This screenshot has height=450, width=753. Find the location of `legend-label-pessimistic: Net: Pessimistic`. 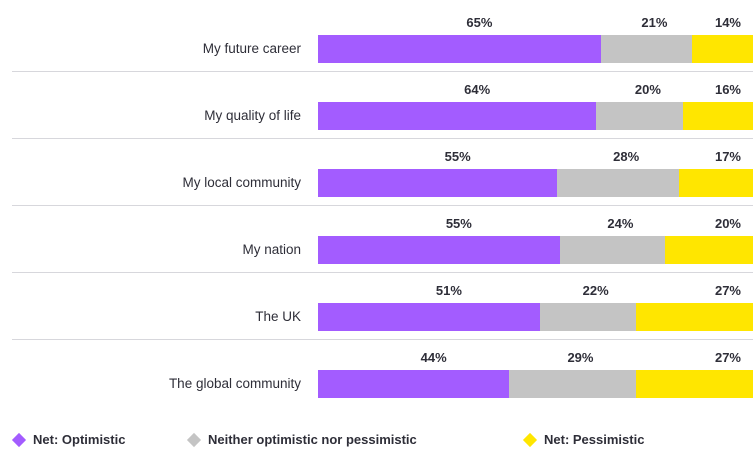

legend-label-pessimistic: Net: Pessimistic is located at coordinates (594, 439).